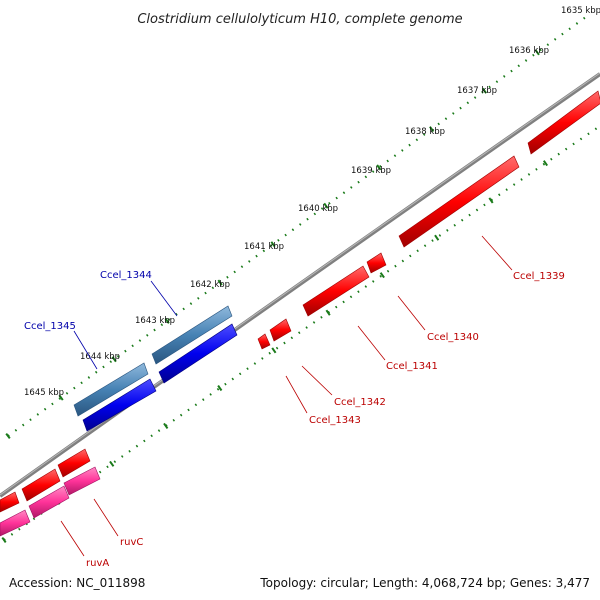 The image size is (600, 600). I want to click on gene-label: Ccel_1340, so click(453, 337).